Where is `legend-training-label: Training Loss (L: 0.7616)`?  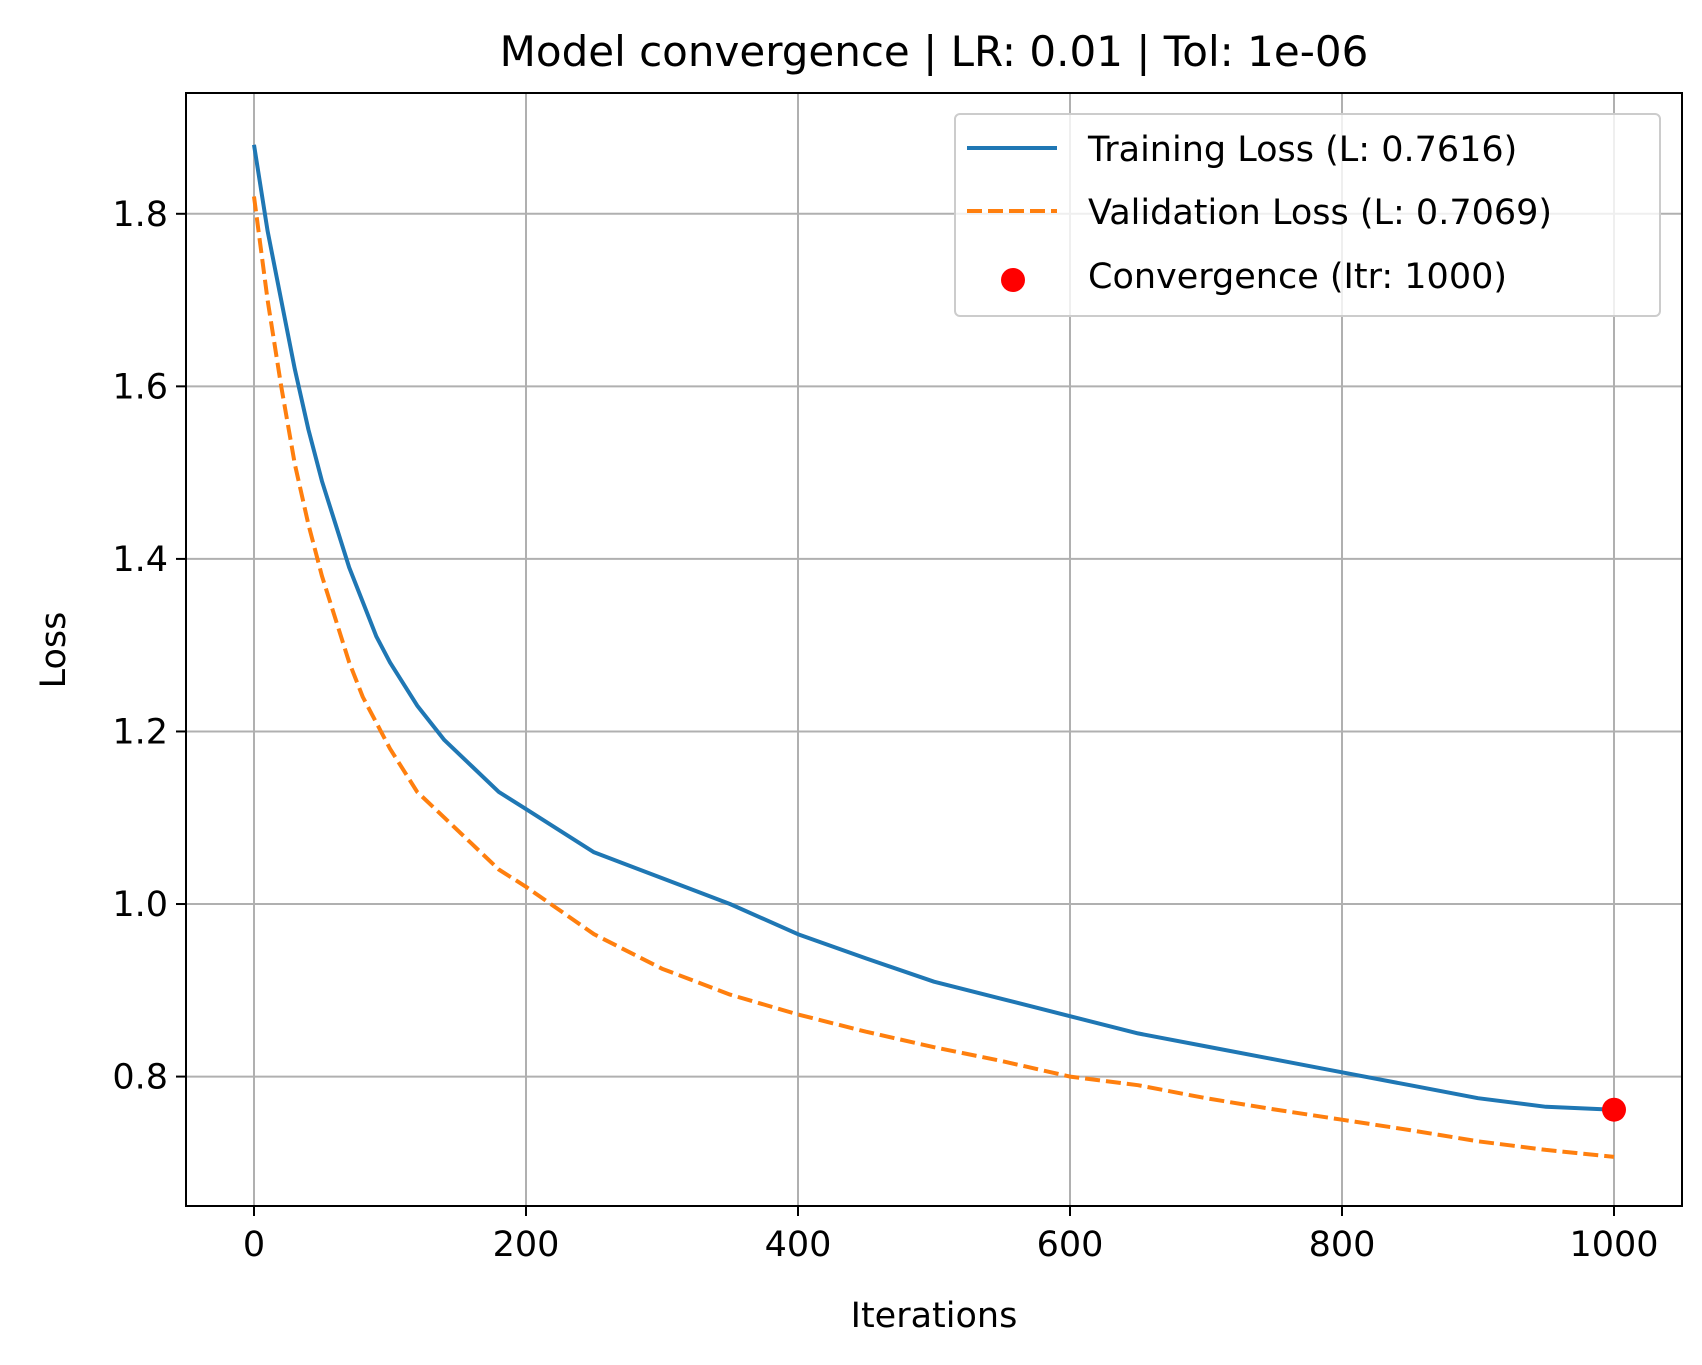
legend-training-label: Training Loss (L: 0.7616) is located at coordinates (1302, 150).